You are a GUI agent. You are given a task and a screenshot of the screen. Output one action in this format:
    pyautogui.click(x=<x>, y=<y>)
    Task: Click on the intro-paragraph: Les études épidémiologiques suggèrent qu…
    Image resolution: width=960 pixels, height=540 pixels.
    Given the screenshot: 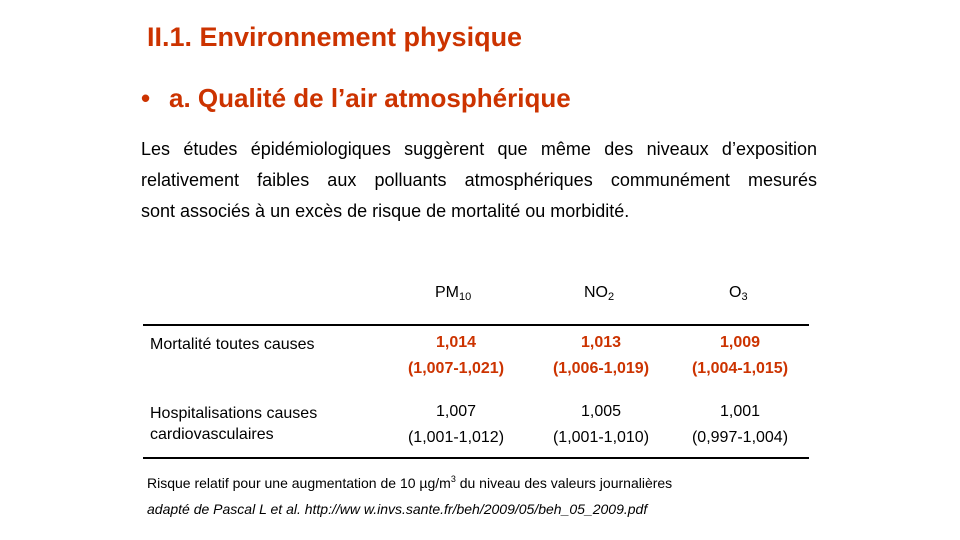 What is the action you would take?
    pyautogui.click(x=479, y=180)
    